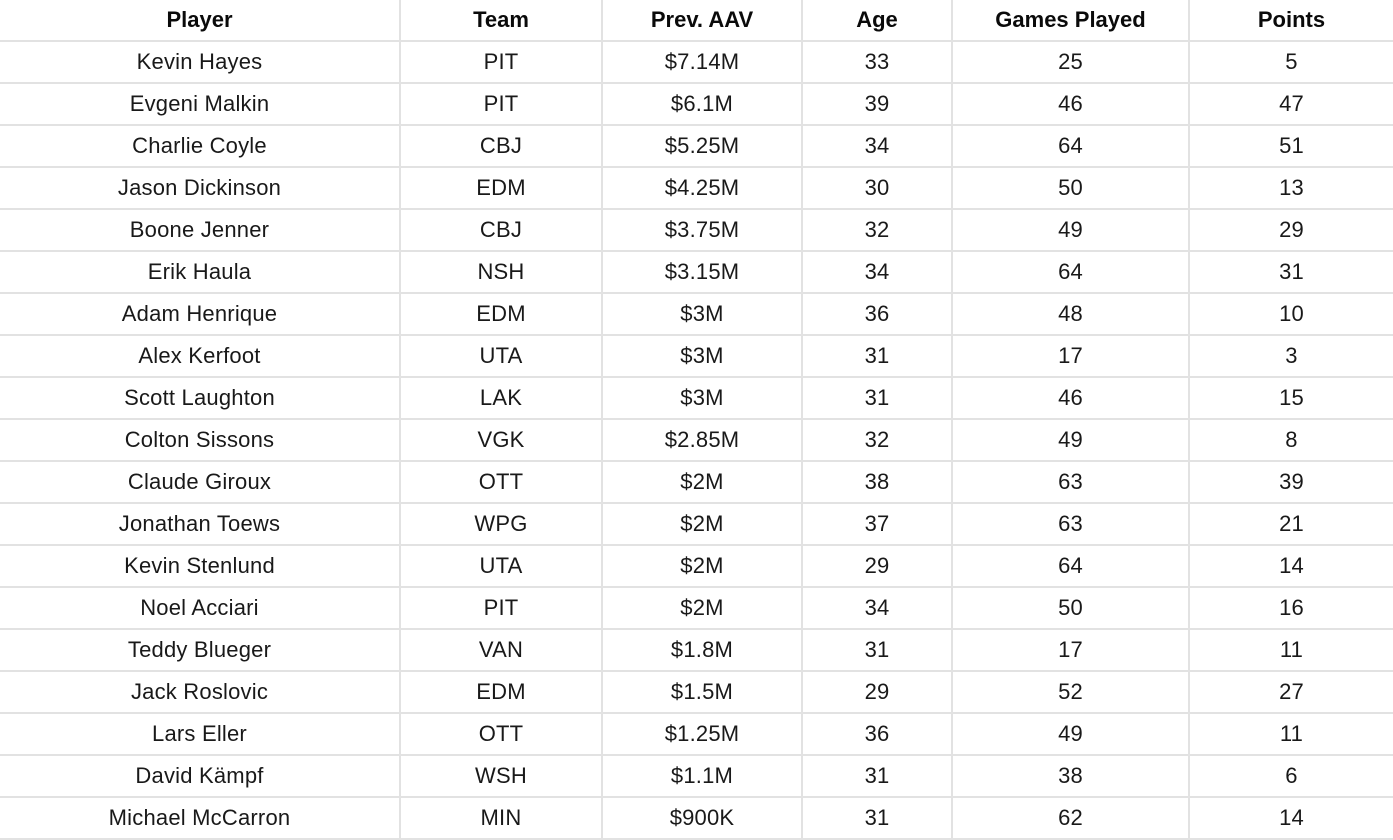  I want to click on cell-age: 37, so click(878, 525).